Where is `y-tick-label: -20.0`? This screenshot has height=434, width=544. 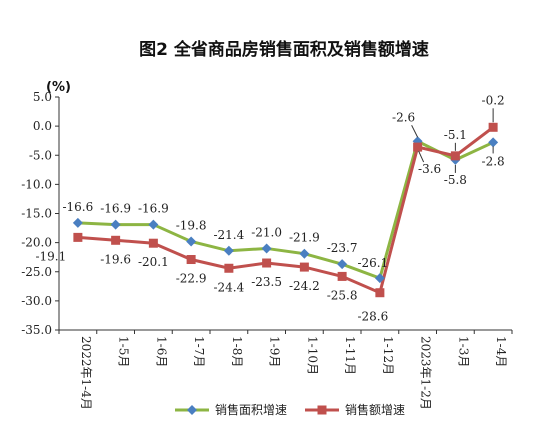 y-tick-label: -20.0 is located at coordinates (36, 243).